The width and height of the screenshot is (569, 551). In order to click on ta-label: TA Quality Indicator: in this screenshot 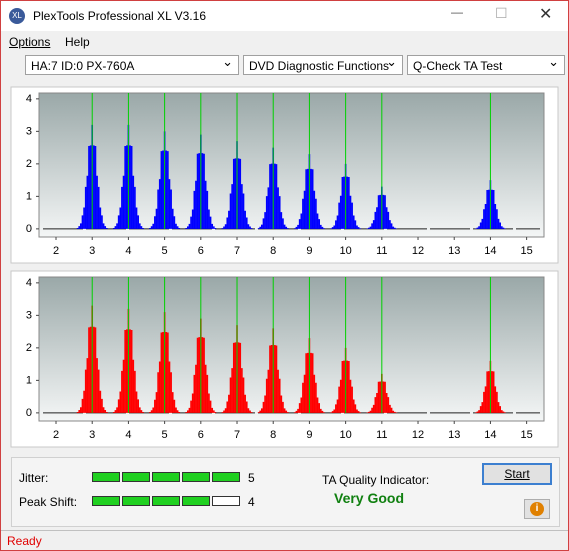, I will do `click(376, 480)`.